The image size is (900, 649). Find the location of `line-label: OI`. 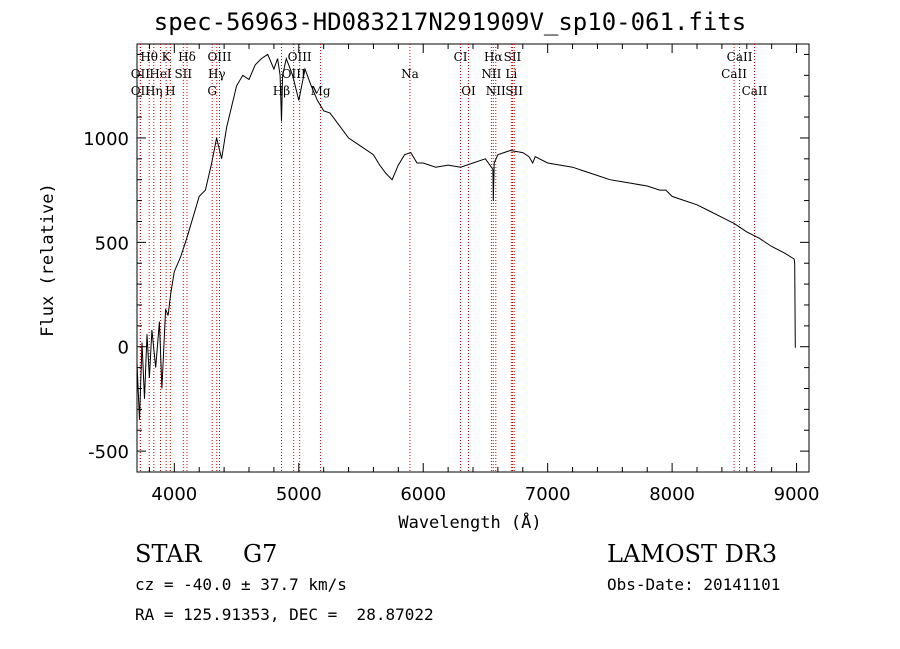

line-label: OI is located at coordinates (468, 91).